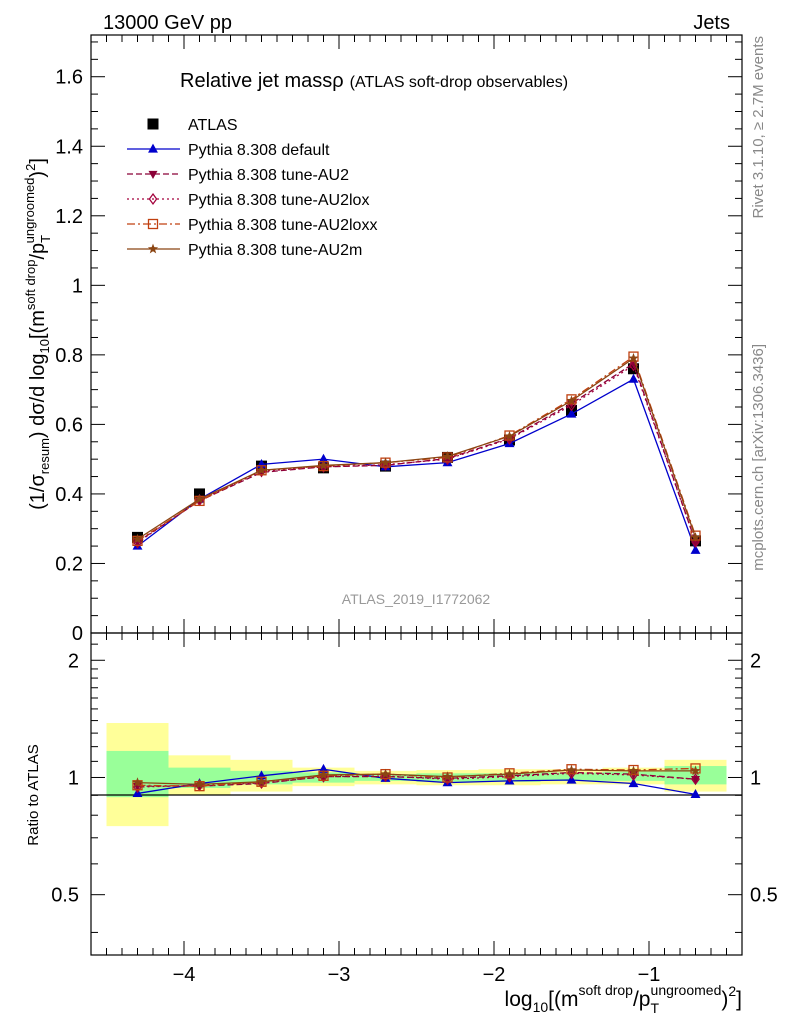 This screenshot has height=1024, width=786. What do you see at coordinates (69, 217) in the screenshot?
I see `main-y-tick-label: 1.2` at bounding box center [69, 217].